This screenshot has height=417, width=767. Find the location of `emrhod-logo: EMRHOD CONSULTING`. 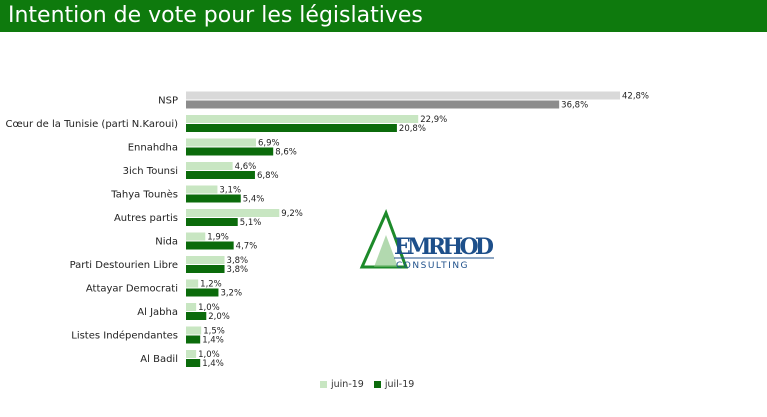

emrhod-logo: EMRHOD CONSULTING is located at coordinates (429, 242).